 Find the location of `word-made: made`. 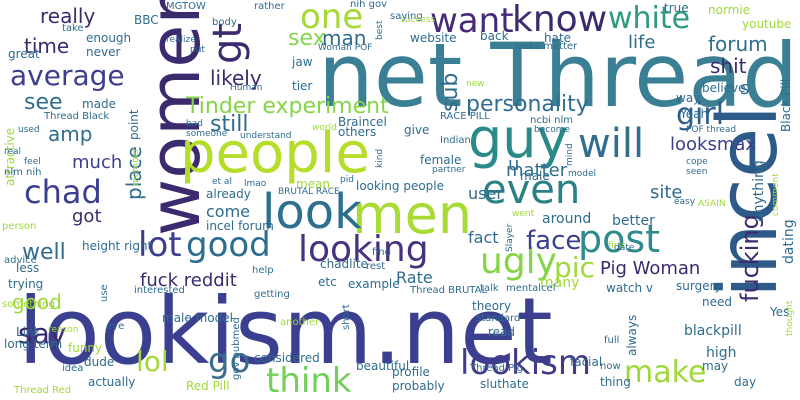

word-made: made is located at coordinates (99, 104).